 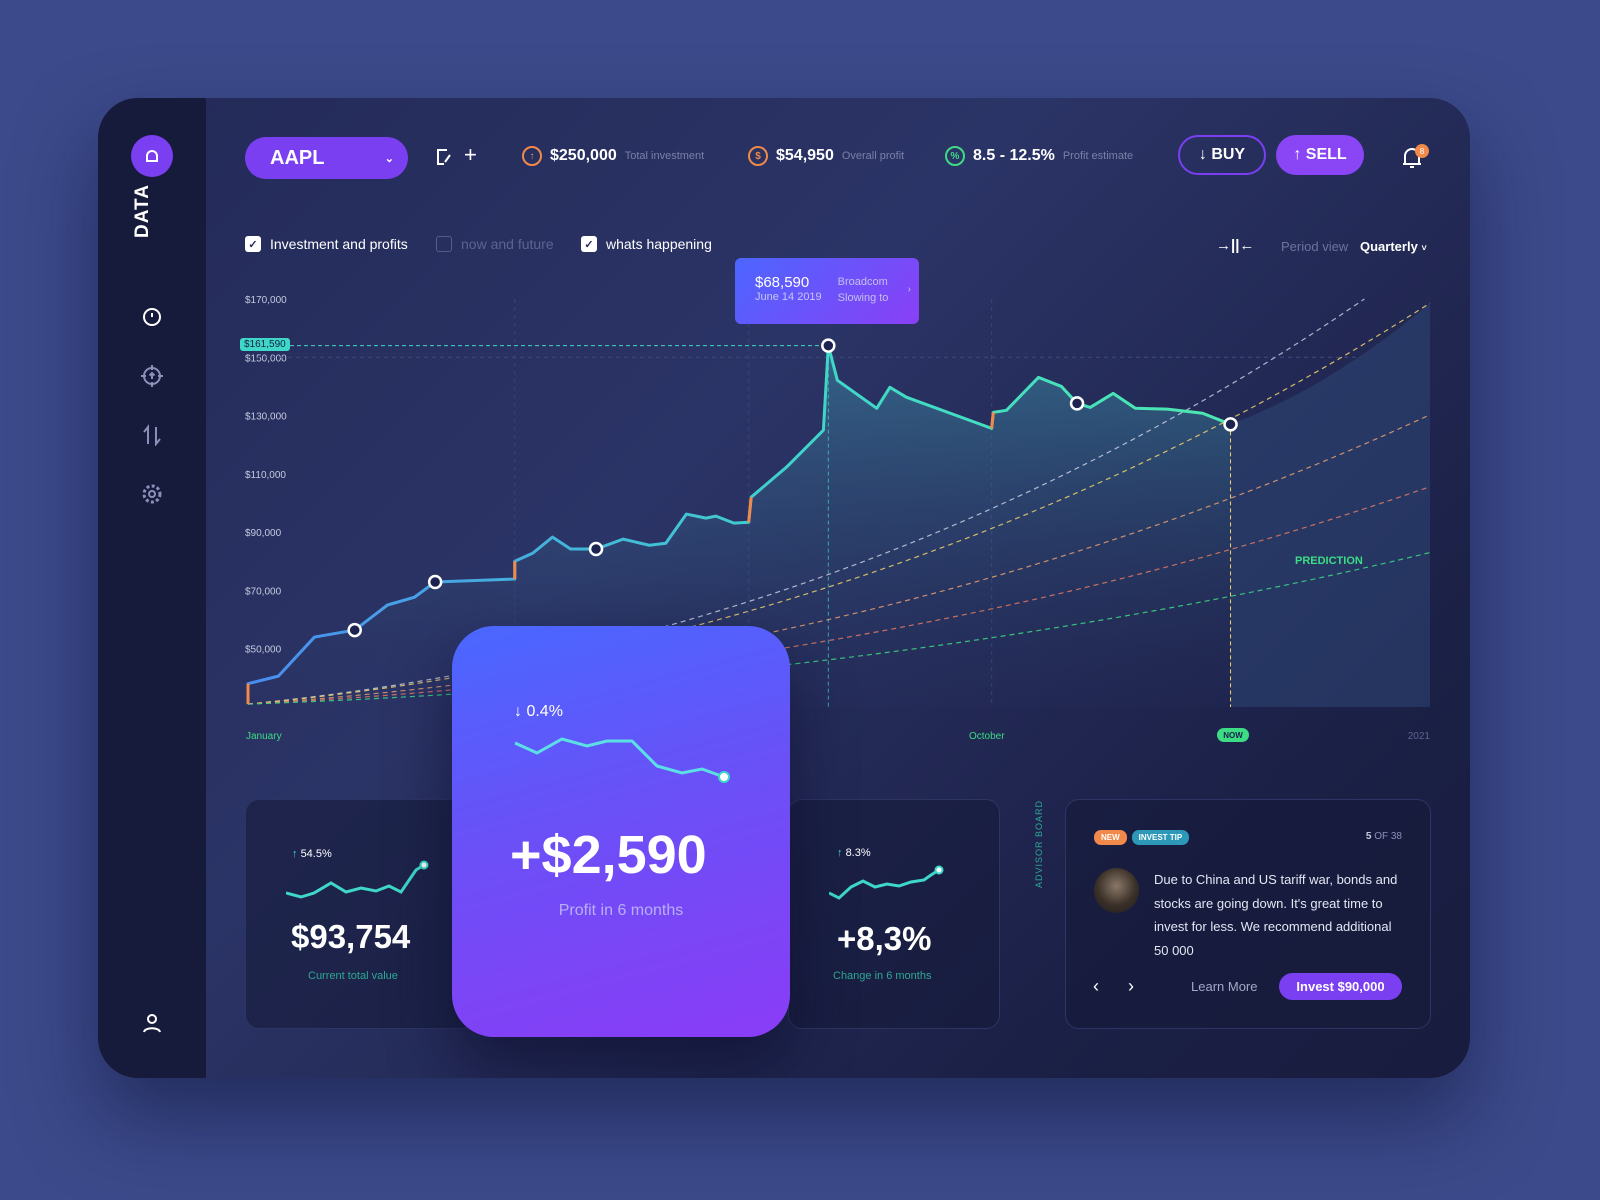 What do you see at coordinates (1039, 156) in the screenshot?
I see `stat-profit-estimate: % 8.5 - 12.5% Profit estimate` at bounding box center [1039, 156].